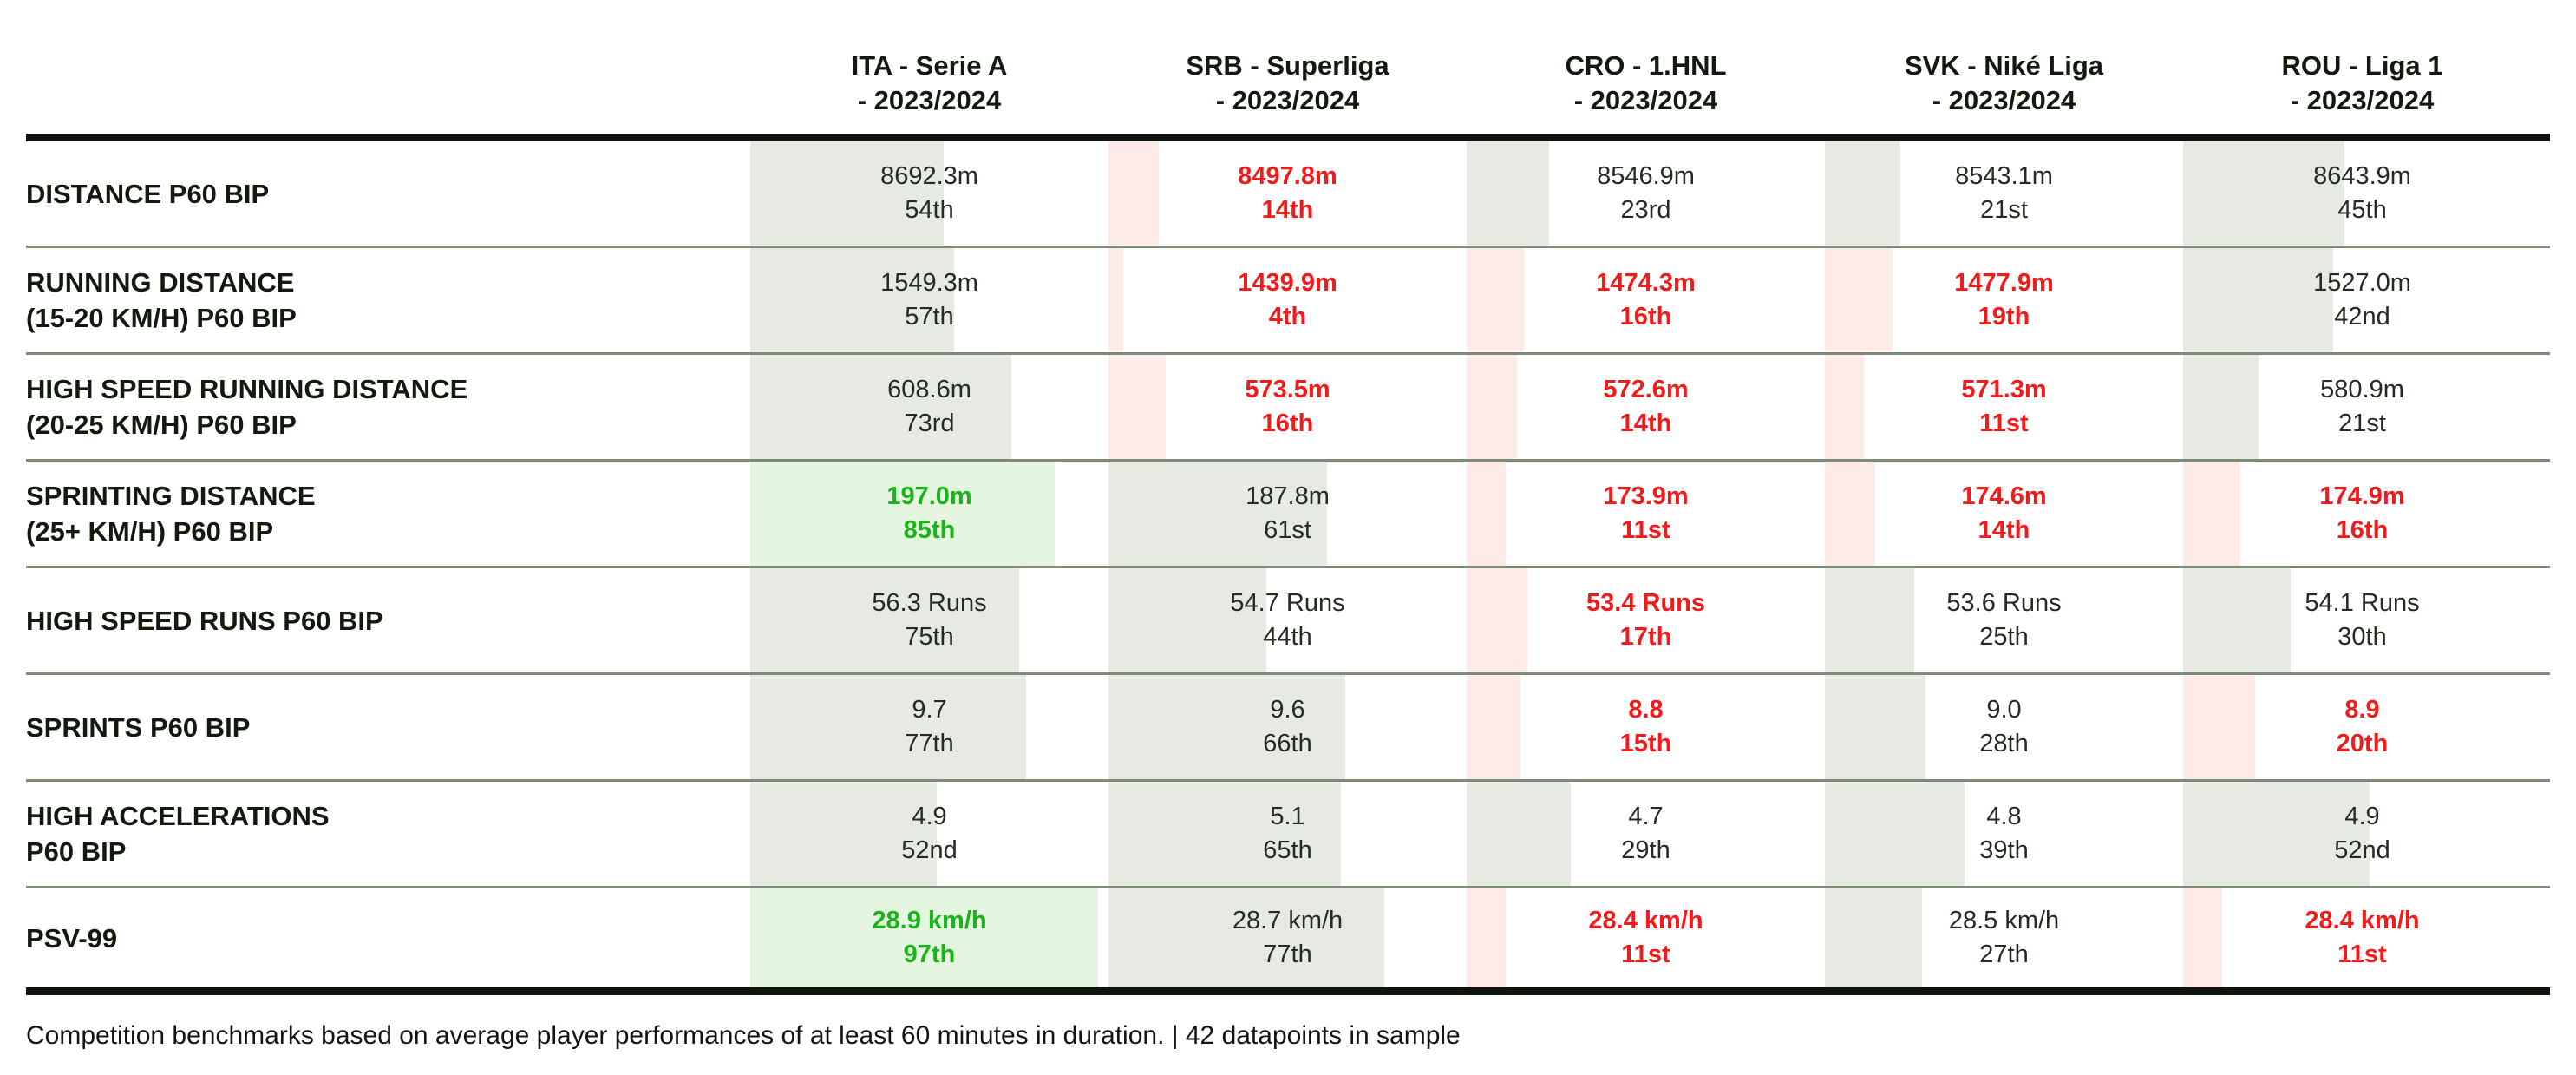 Image resolution: width=2576 pixels, height=1075 pixels. What do you see at coordinates (2362, 496) in the screenshot?
I see `metric-value: 174.9m` at bounding box center [2362, 496].